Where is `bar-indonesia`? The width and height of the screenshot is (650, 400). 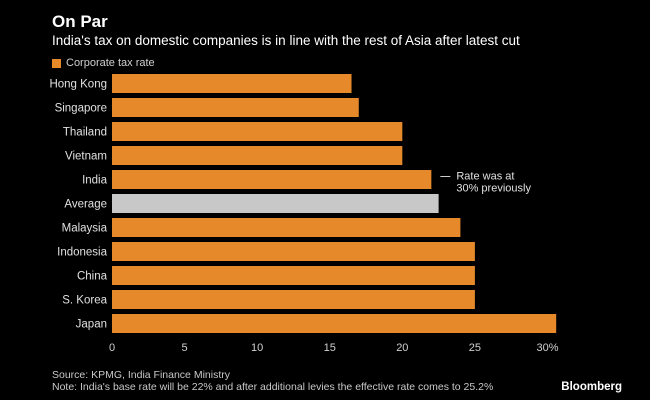 bar-indonesia is located at coordinates (293, 251).